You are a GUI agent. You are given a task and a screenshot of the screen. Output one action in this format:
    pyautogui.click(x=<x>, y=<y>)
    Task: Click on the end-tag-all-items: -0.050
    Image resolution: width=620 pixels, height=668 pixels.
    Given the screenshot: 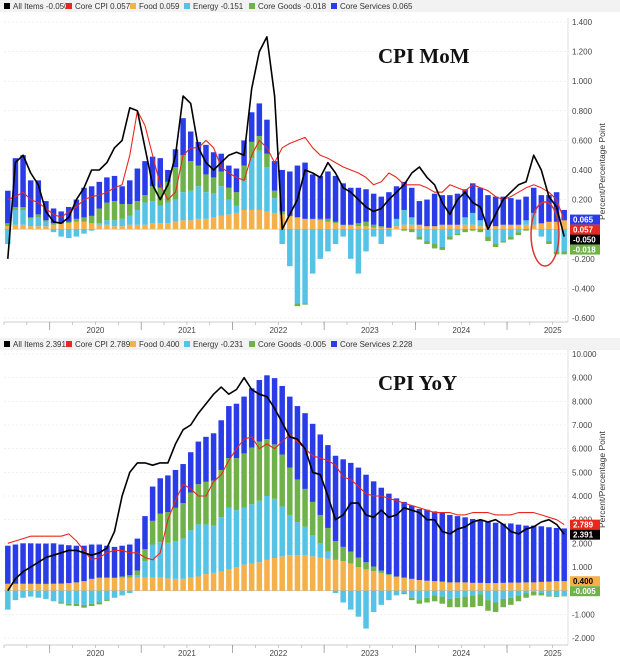 What is the action you would take?
    pyautogui.click(x=585, y=239)
    